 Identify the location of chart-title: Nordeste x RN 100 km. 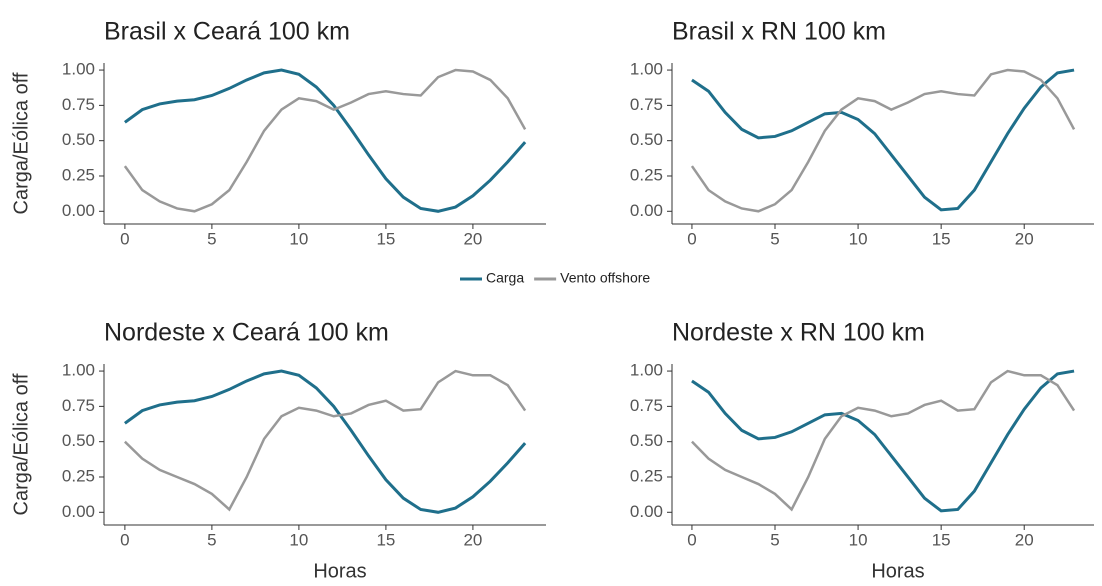
(798, 333).